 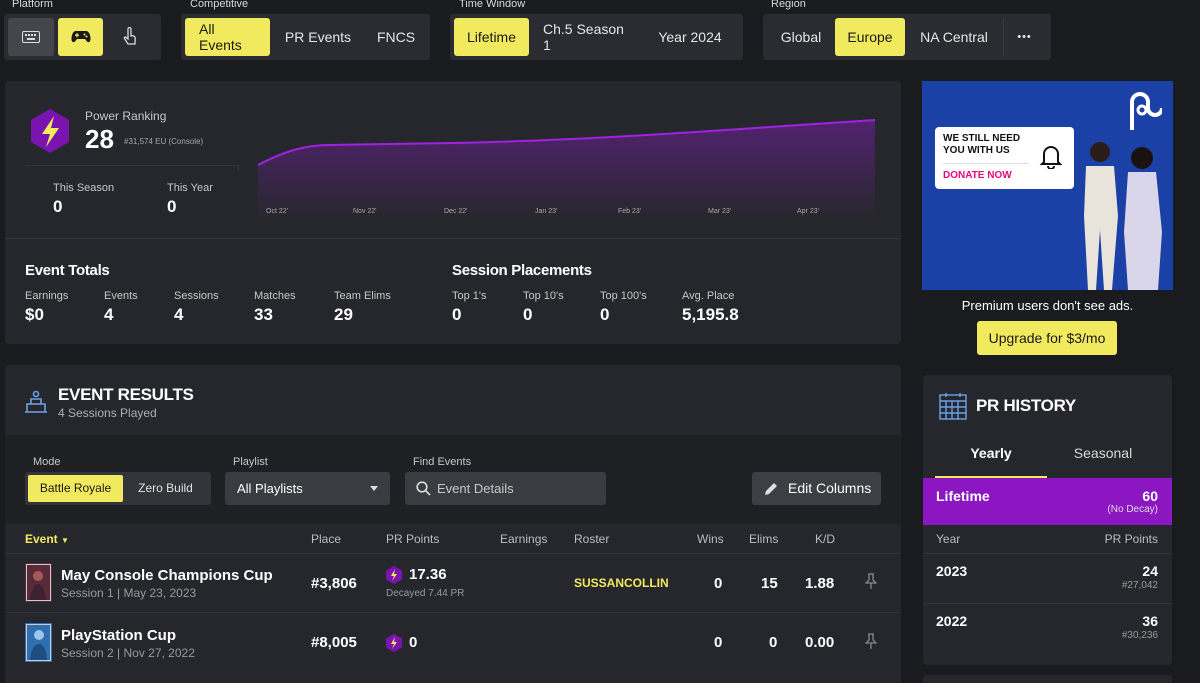 I want to click on competitive-all-events: All Events, so click(x=227, y=37).